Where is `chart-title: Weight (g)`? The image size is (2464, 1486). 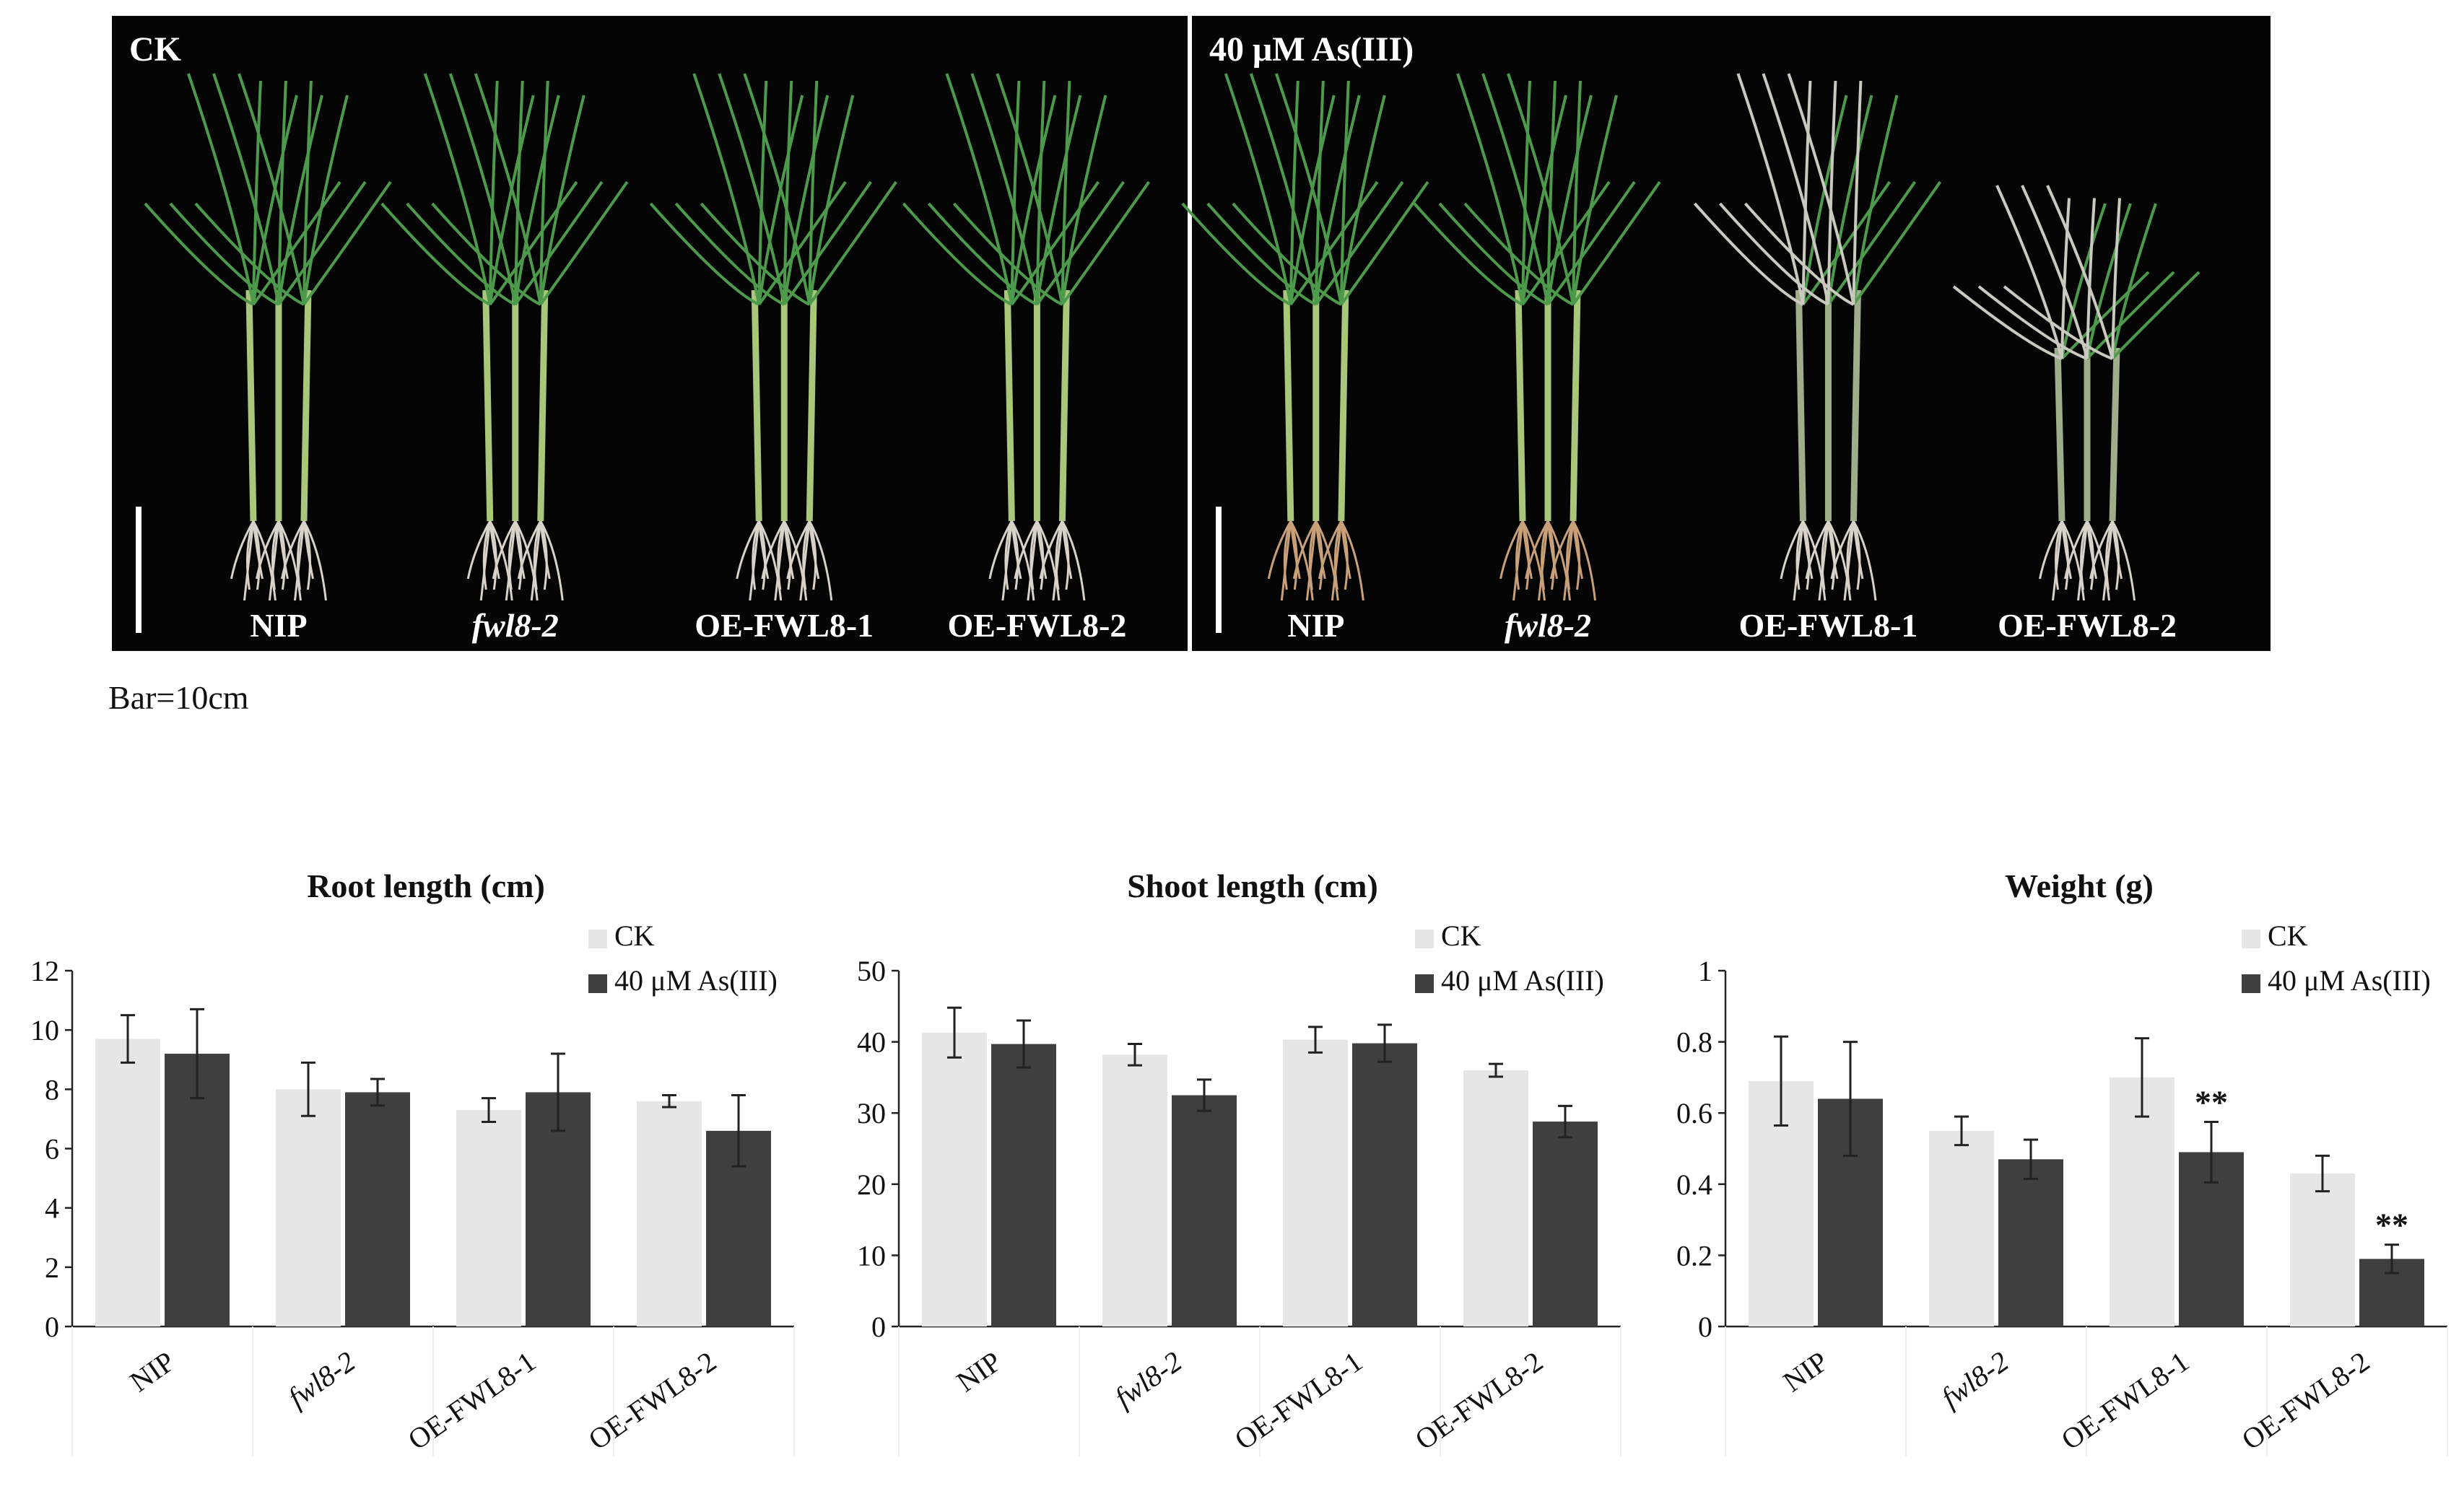
chart-title: Weight (g) is located at coordinates (2080, 885).